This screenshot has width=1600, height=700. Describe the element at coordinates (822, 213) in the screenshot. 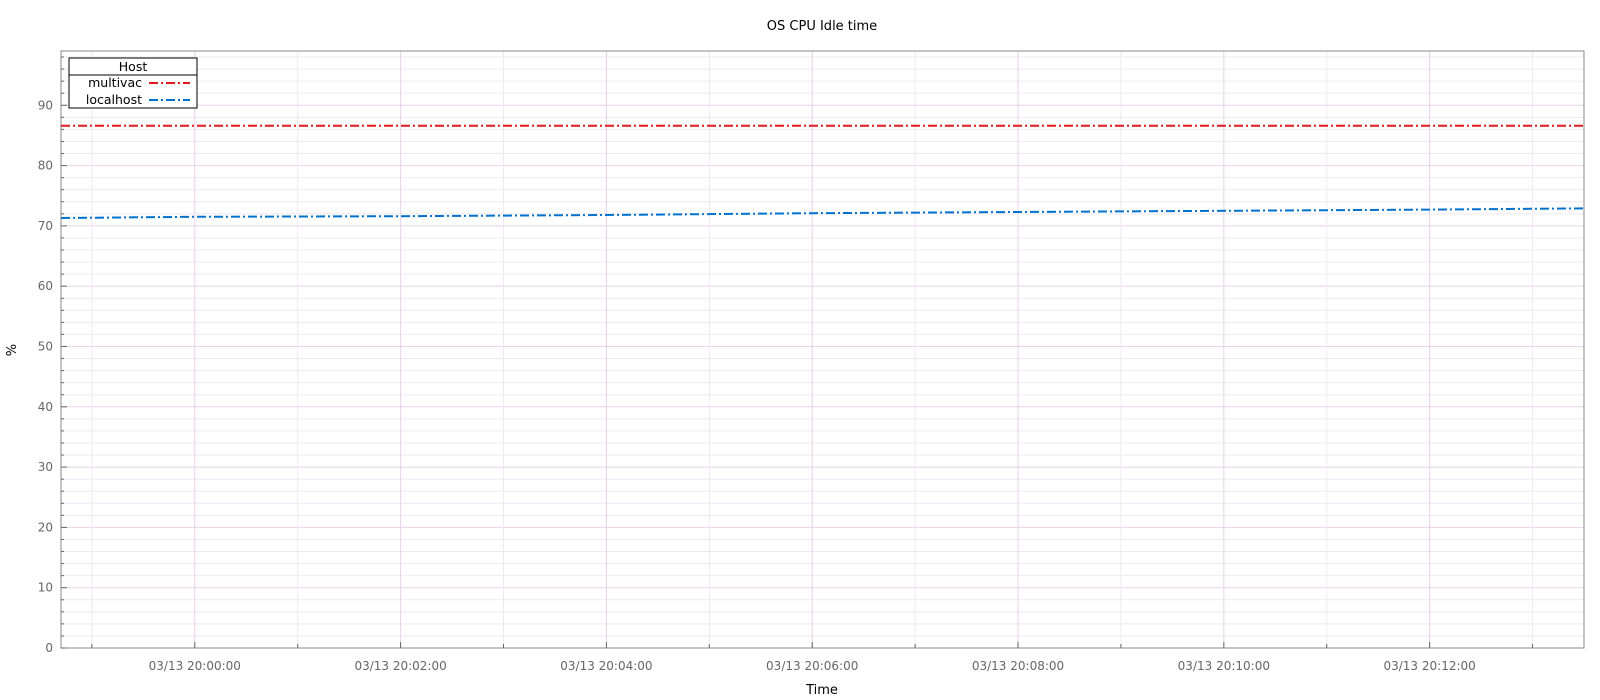

I see `series-line-localhost` at that location.